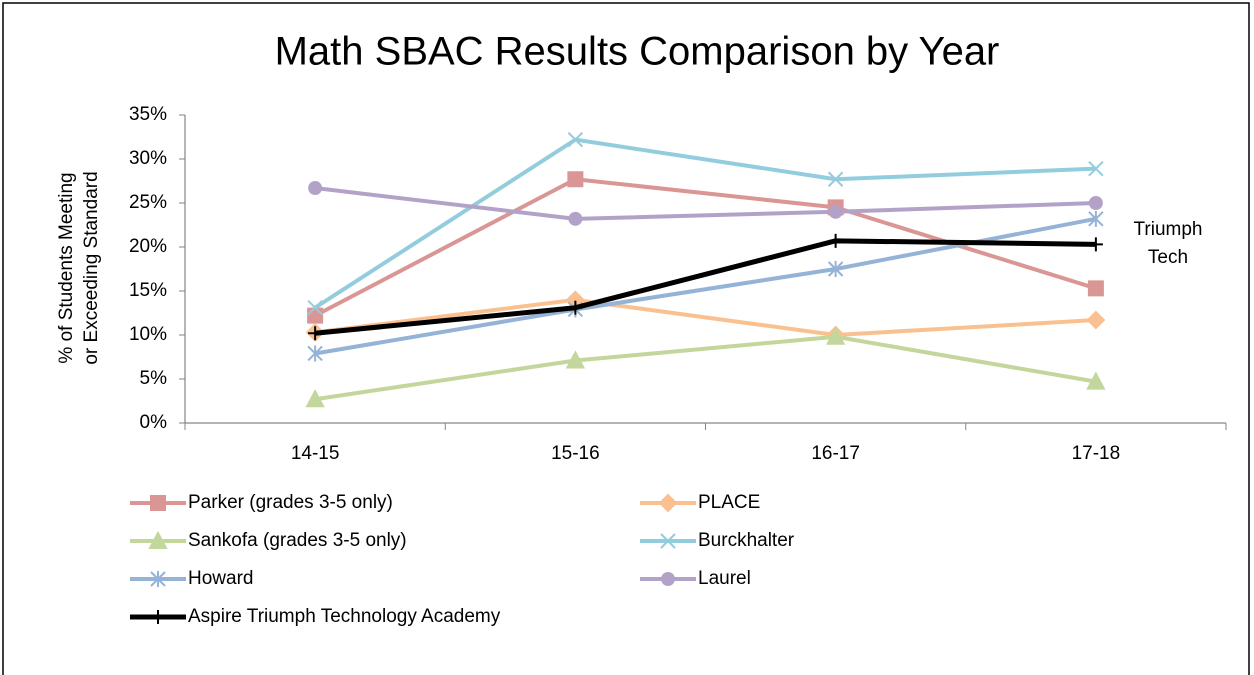  What do you see at coordinates (1168, 229) in the screenshot?
I see `annotation: Triumph` at bounding box center [1168, 229].